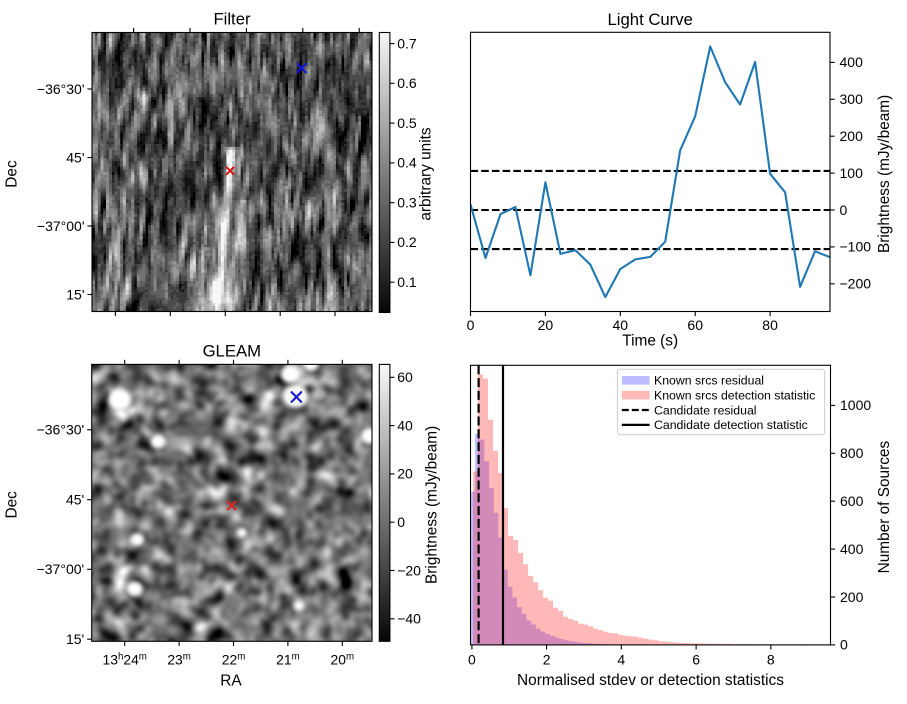 The image size is (907, 704). I want to click on svg-text: 300, so click(852, 99).